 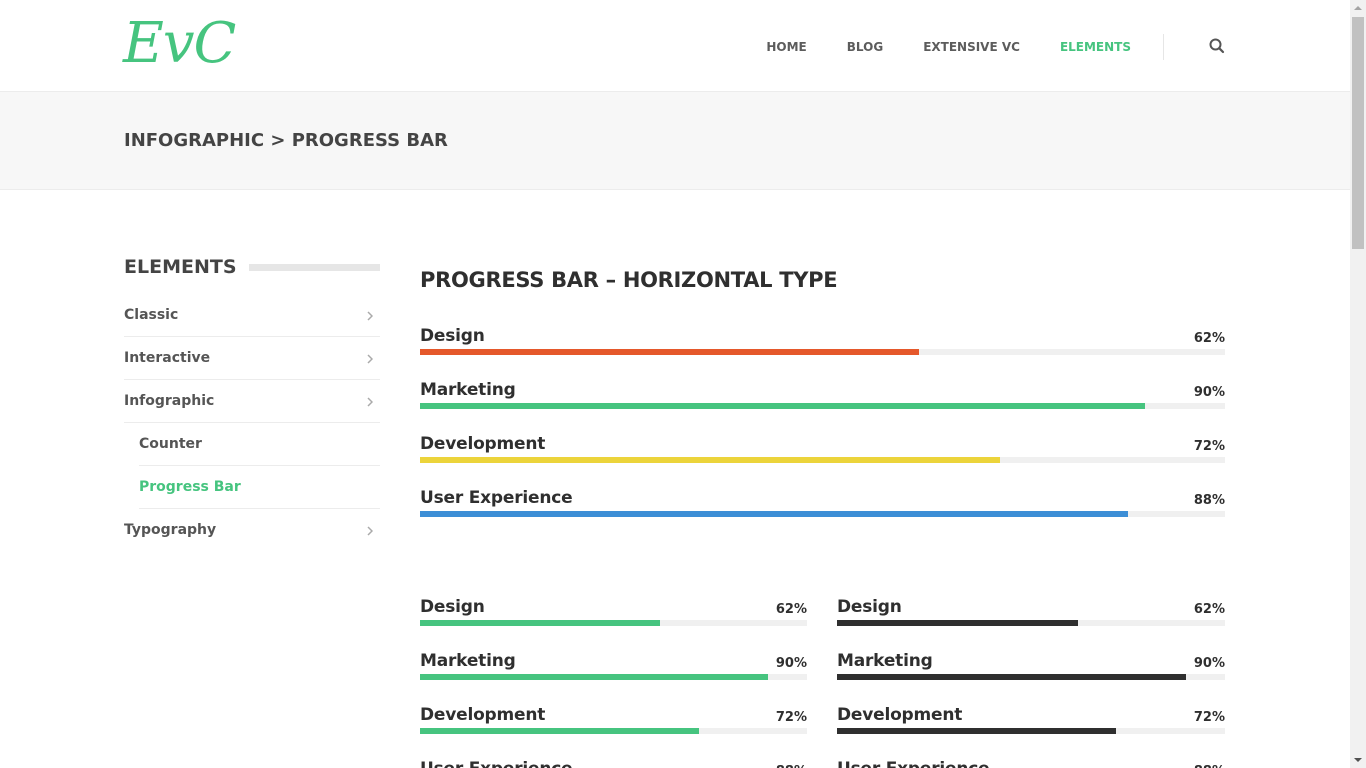 I want to click on sidebar-item-interactive: Interactive, so click(x=252, y=358).